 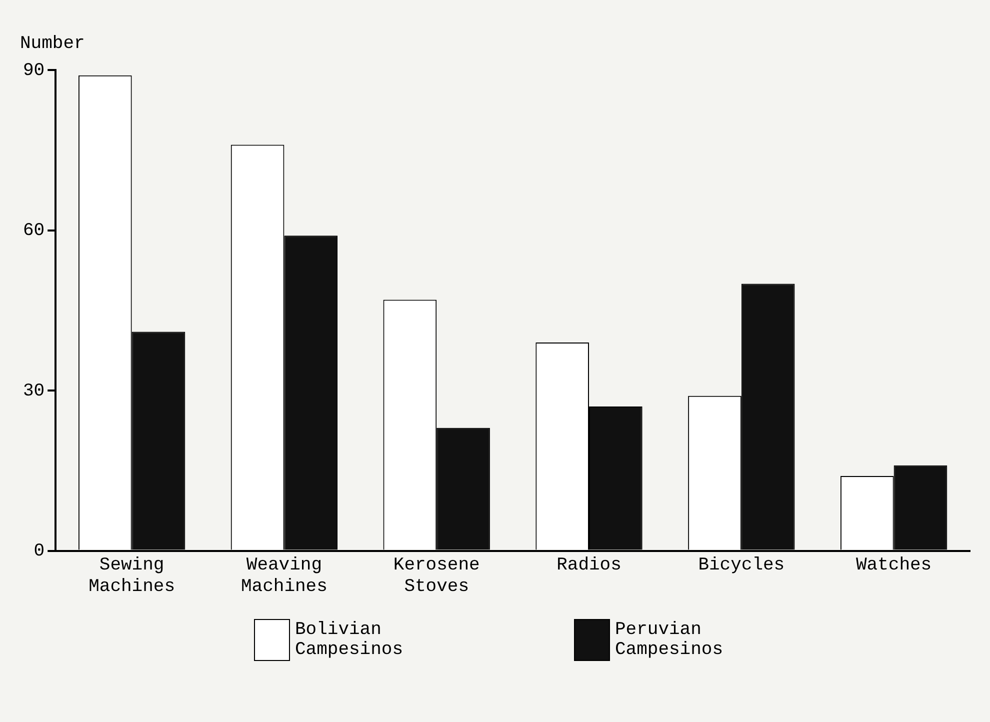 I want to click on x-tick-label: Sewing Machines, so click(x=132, y=576).